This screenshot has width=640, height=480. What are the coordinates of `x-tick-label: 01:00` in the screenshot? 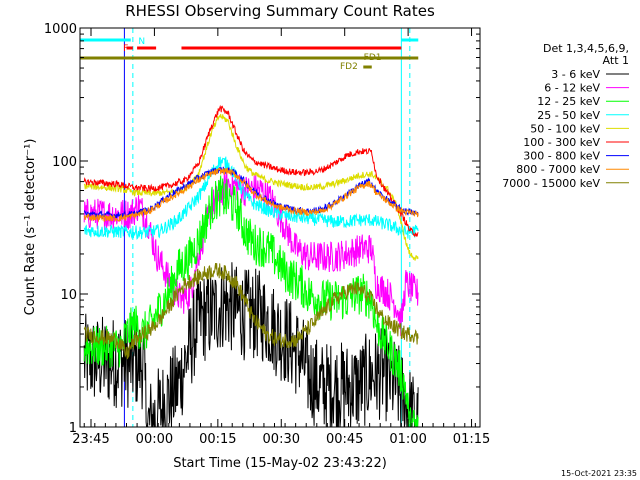 It's located at (407, 439).